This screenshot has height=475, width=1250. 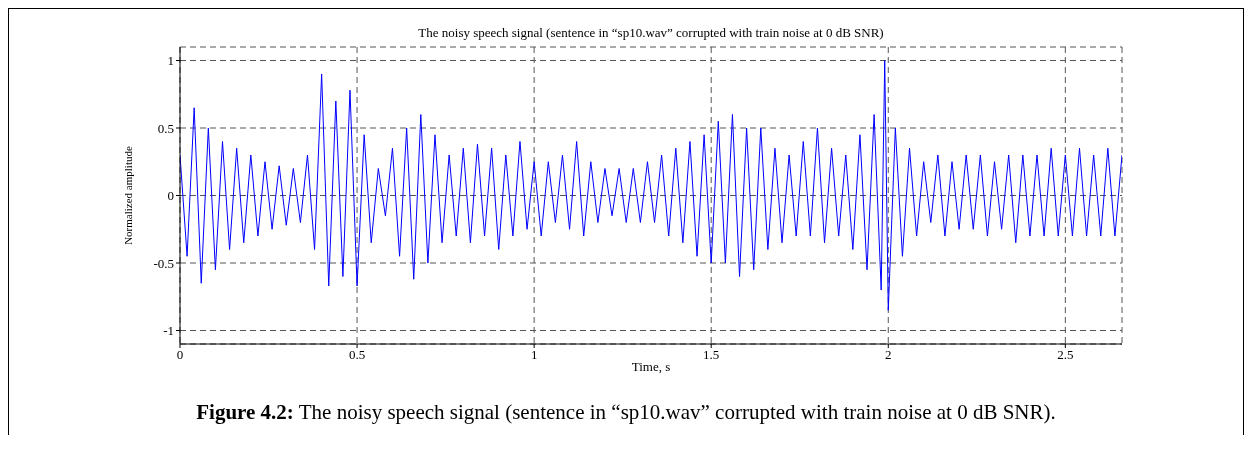 What do you see at coordinates (170, 196) in the screenshot?
I see `y-tick-label: 0` at bounding box center [170, 196].